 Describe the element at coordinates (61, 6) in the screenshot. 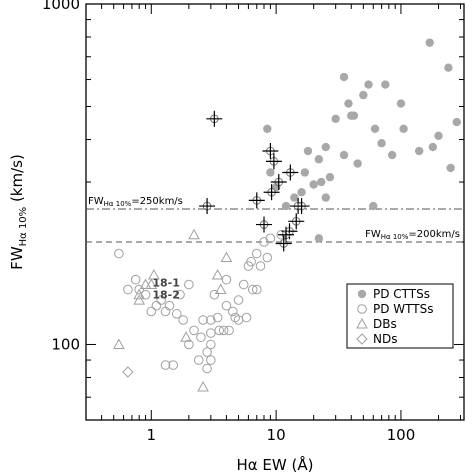

I see `y-tick-label: 1000` at that location.